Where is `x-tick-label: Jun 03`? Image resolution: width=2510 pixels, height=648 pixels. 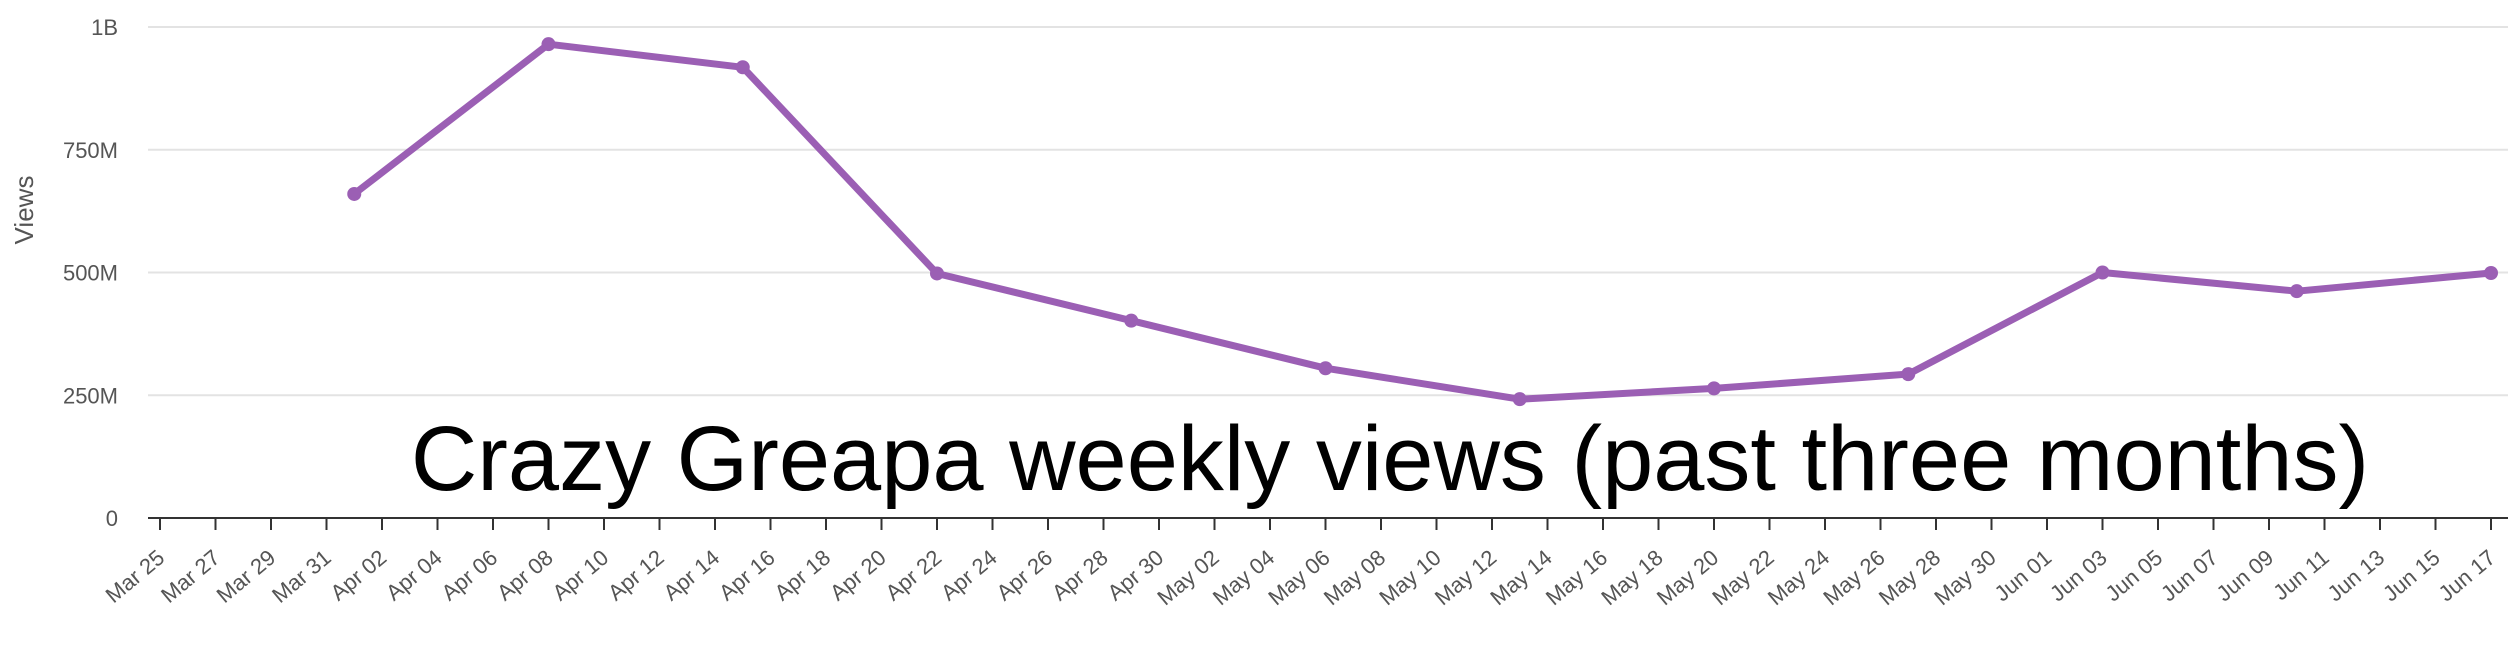 x-tick-label: Jun 03 is located at coordinates (2078, 576).